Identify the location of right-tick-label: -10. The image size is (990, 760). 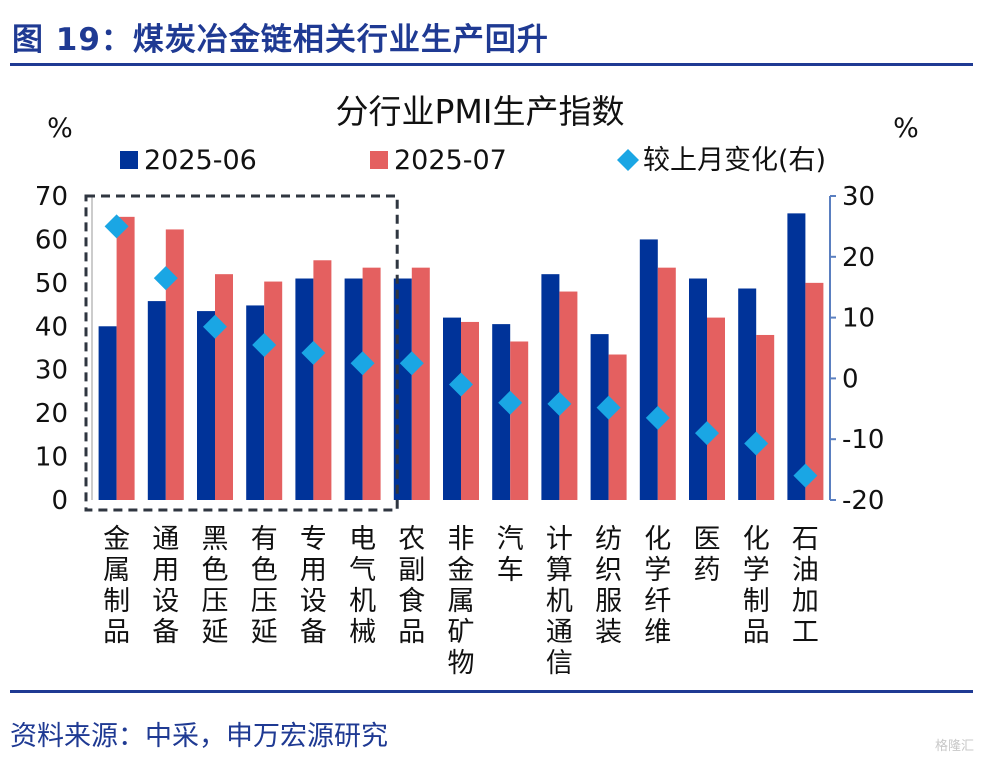
(863, 440).